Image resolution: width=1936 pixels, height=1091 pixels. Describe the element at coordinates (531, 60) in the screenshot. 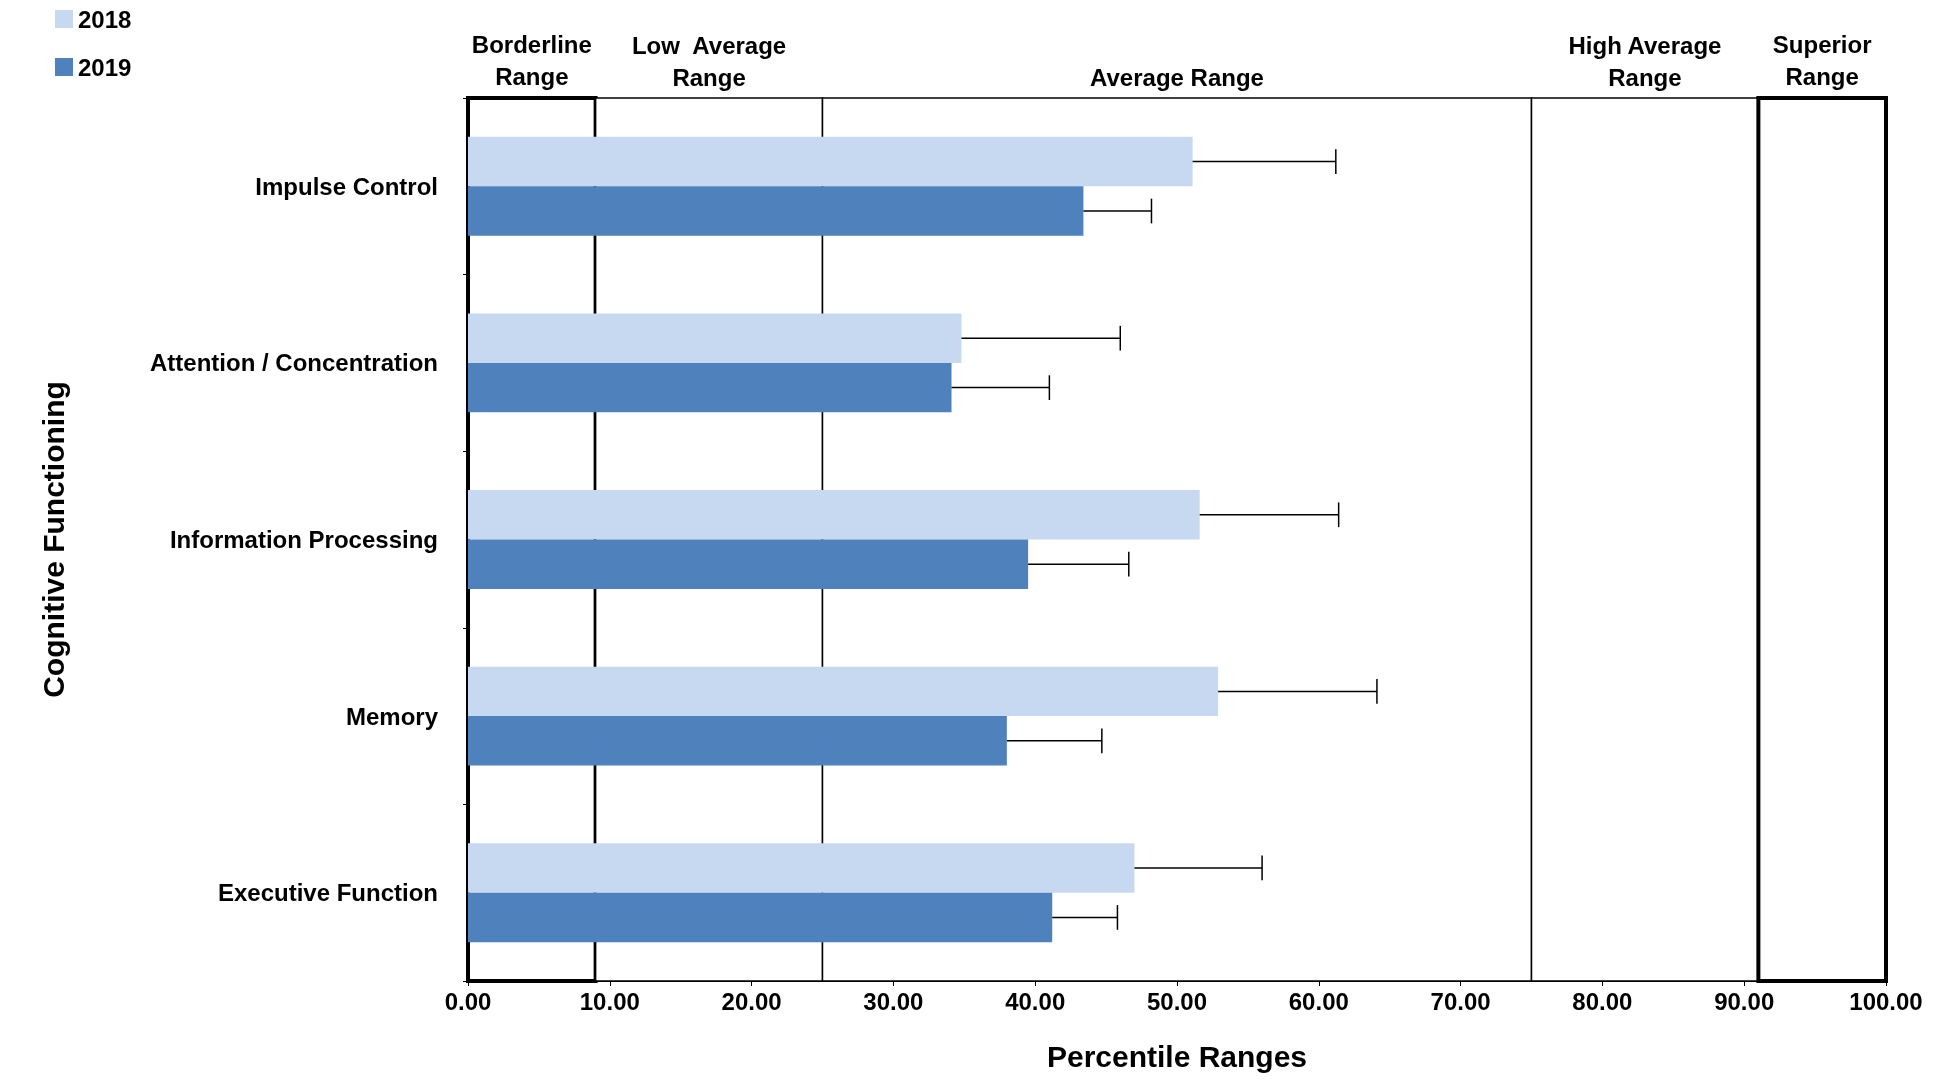

I see `band-label: Borderline Range` at that location.